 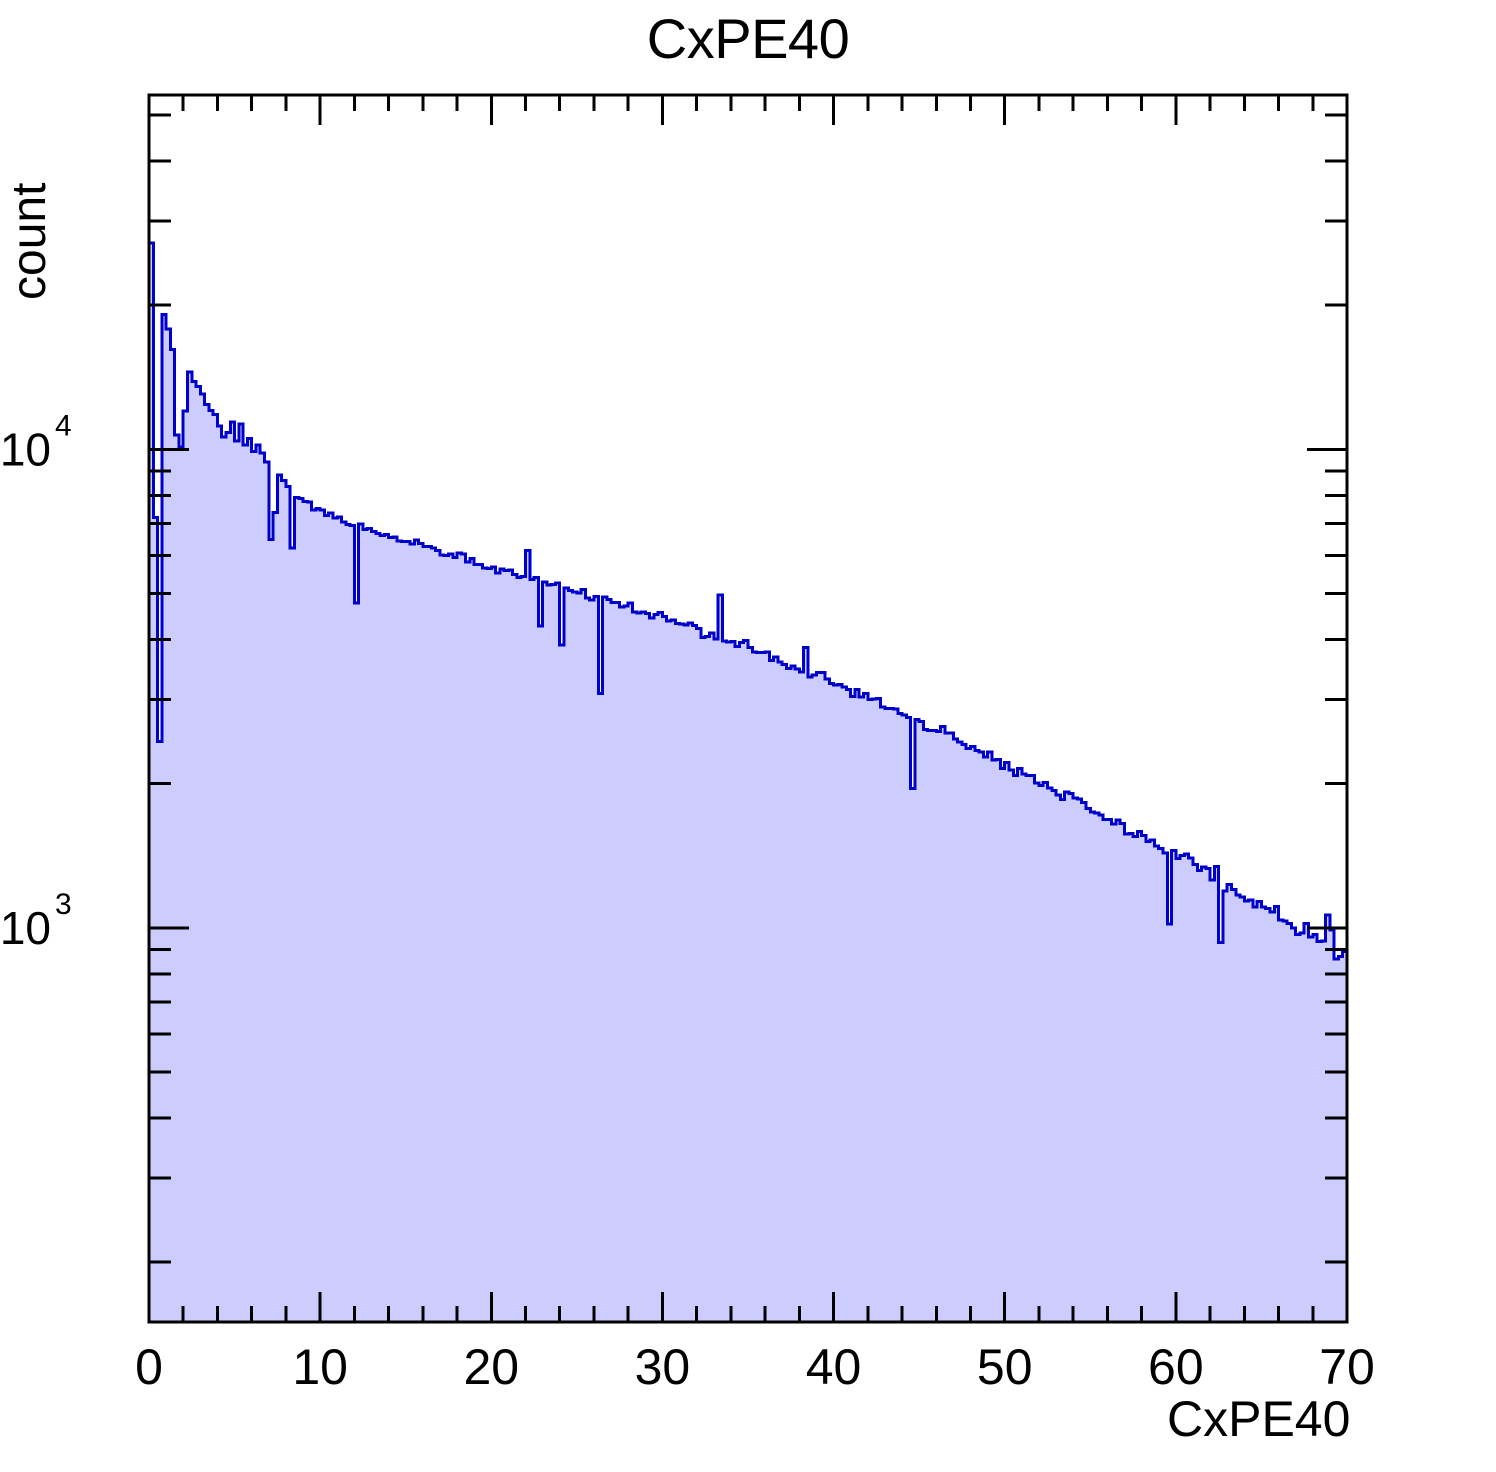 I want to click on x-tick-label: 60, so click(x=1176, y=1367).